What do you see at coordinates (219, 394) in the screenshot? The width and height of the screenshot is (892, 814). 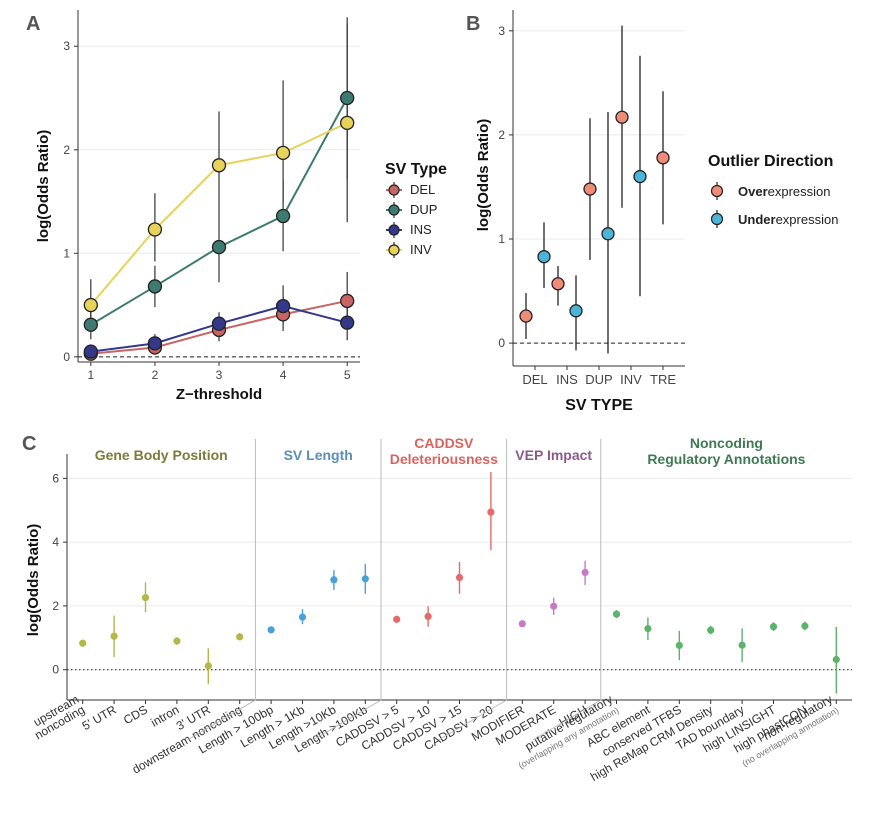 I see `x-axis-title-a: Z−threshold` at bounding box center [219, 394].